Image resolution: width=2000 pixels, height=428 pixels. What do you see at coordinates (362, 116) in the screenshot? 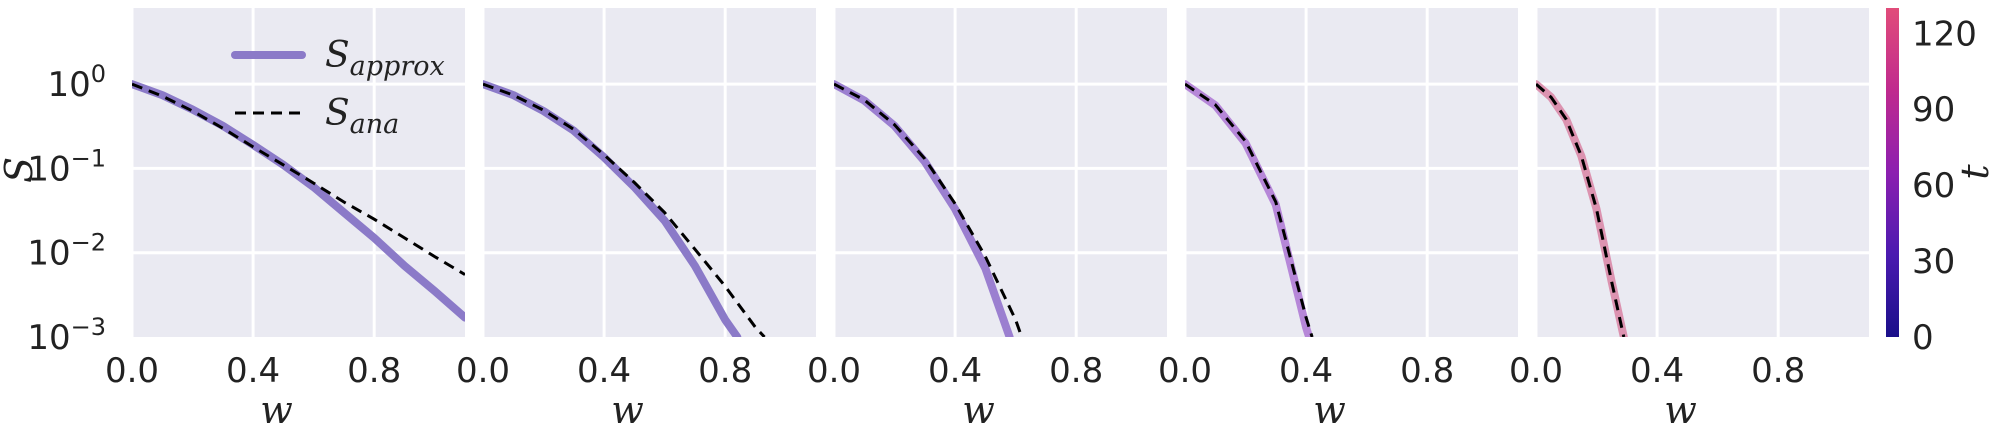
I see `legend-label-ana: Sana` at bounding box center [362, 116].